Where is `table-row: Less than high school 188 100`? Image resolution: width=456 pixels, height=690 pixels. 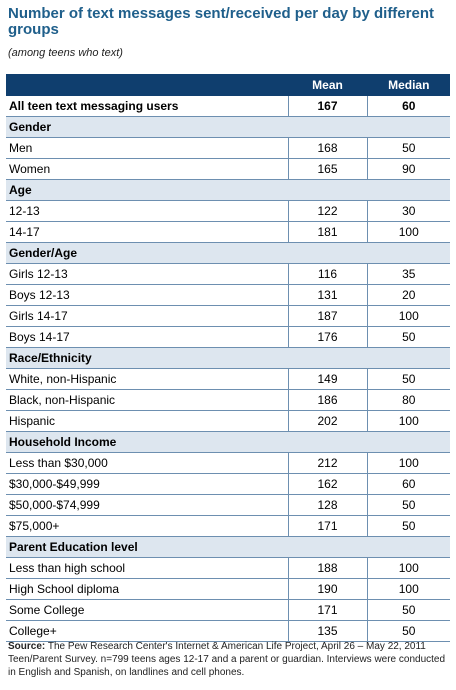 table-row: Less than high school 188 100 is located at coordinates (228, 568).